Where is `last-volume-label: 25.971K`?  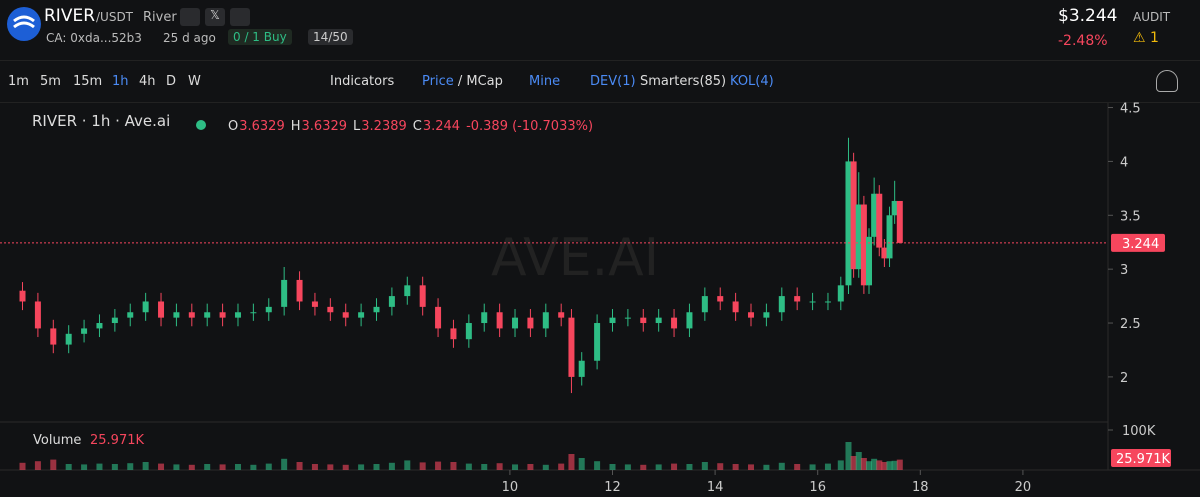
last-volume-label: 25.971K is located at coordinates (1143, 459).